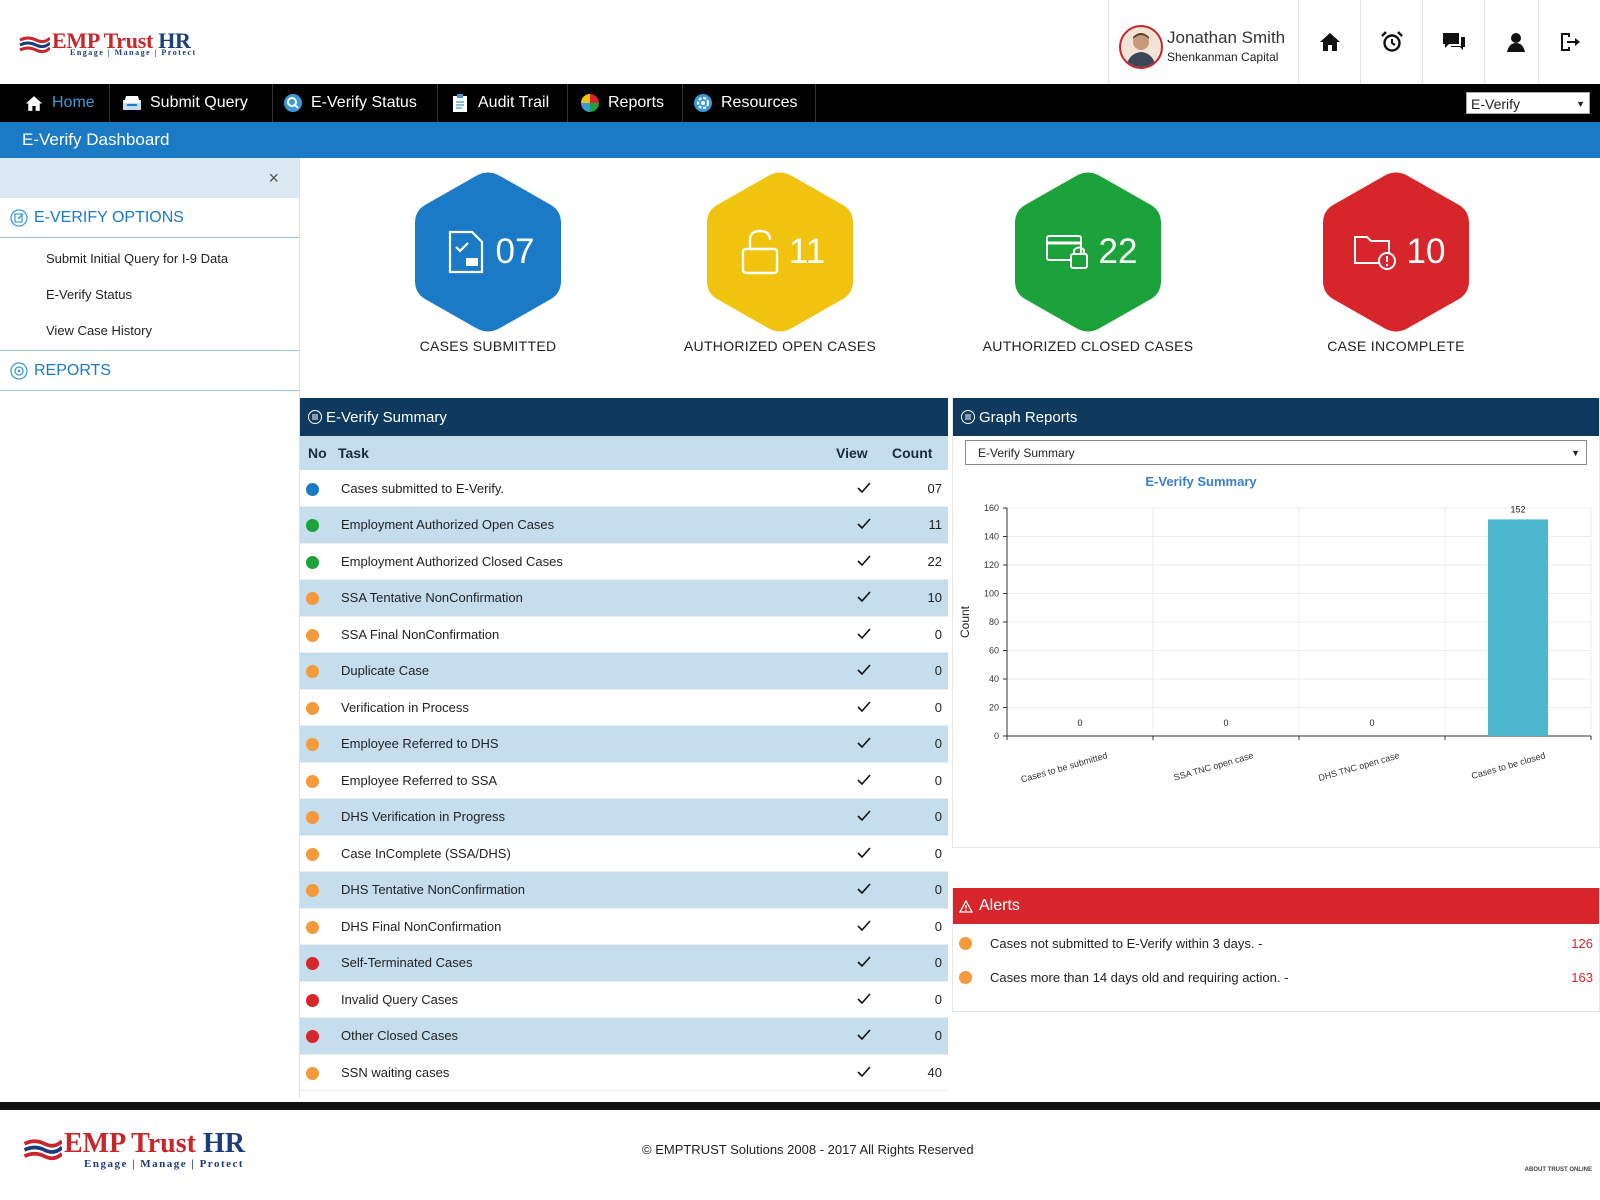  I want to click on table-row: Other Closed Cases 0, so click(624, 1036).